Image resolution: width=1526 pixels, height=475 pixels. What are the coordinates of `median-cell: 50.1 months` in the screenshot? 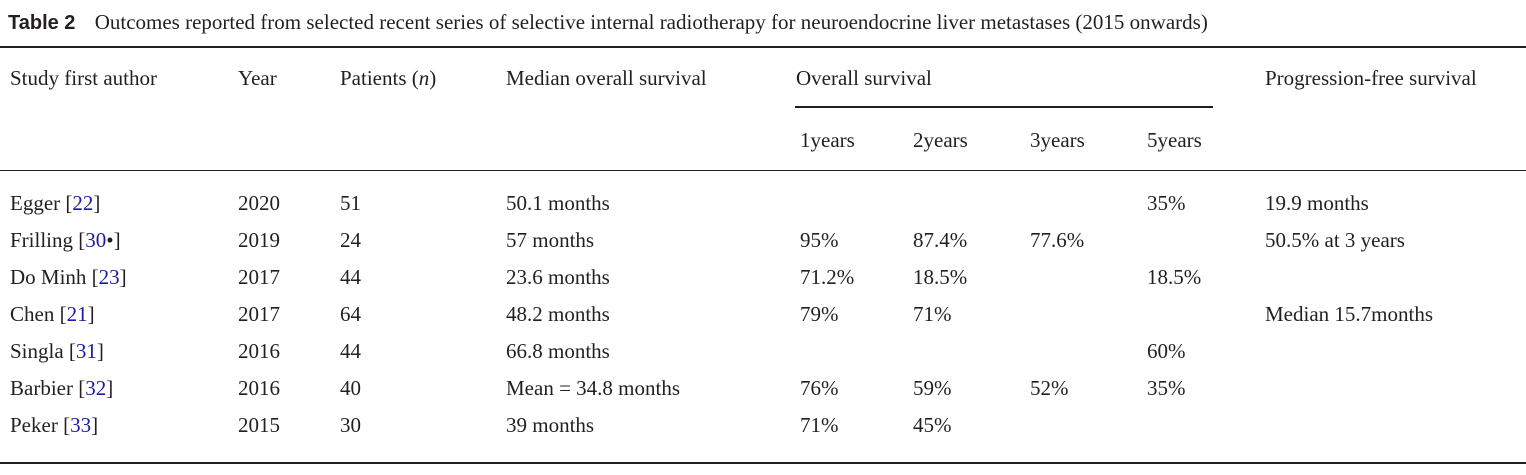 It's located at (558, 203).